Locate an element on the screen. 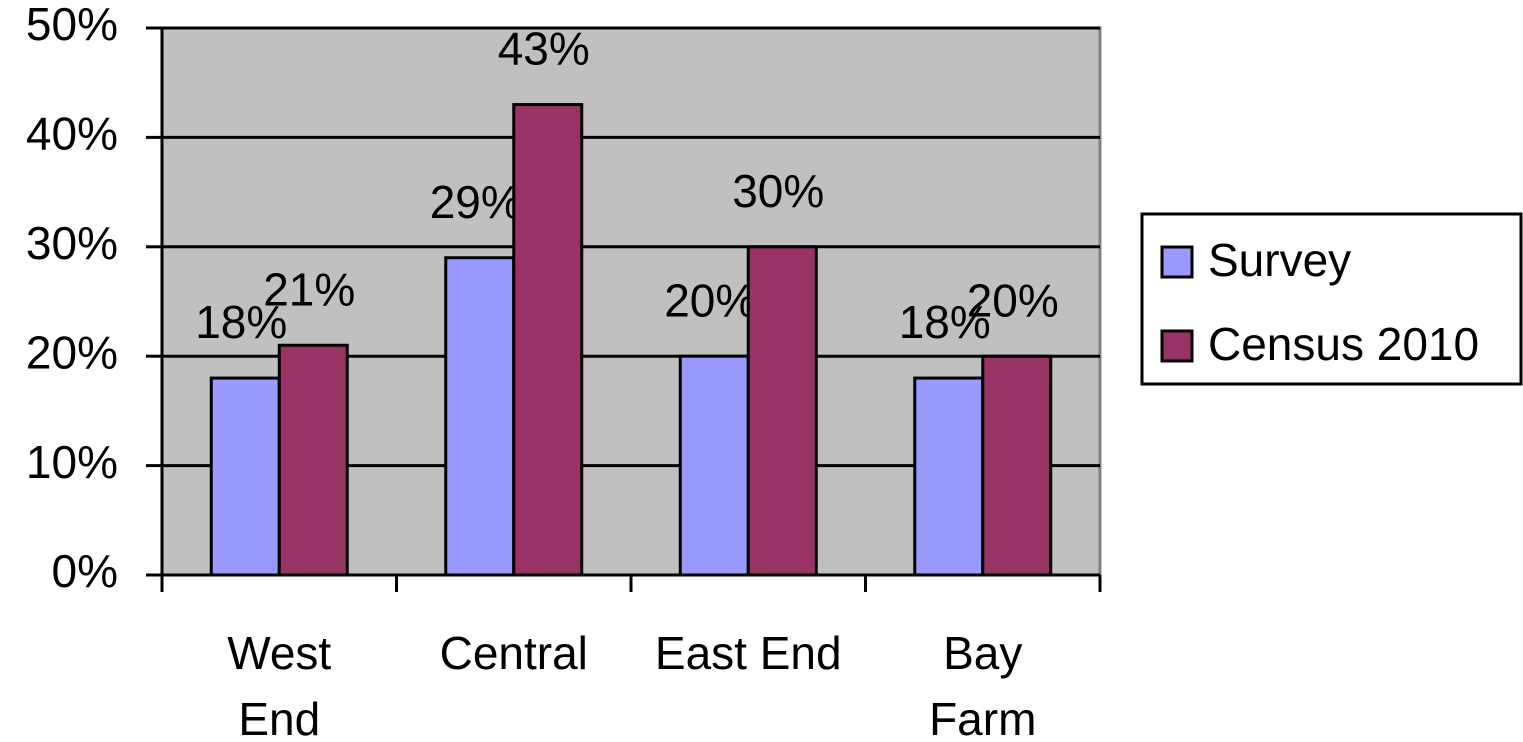 The width and height of the screenshot is (1523, 742). data-label: 21% is located at coordinates (309, 289).